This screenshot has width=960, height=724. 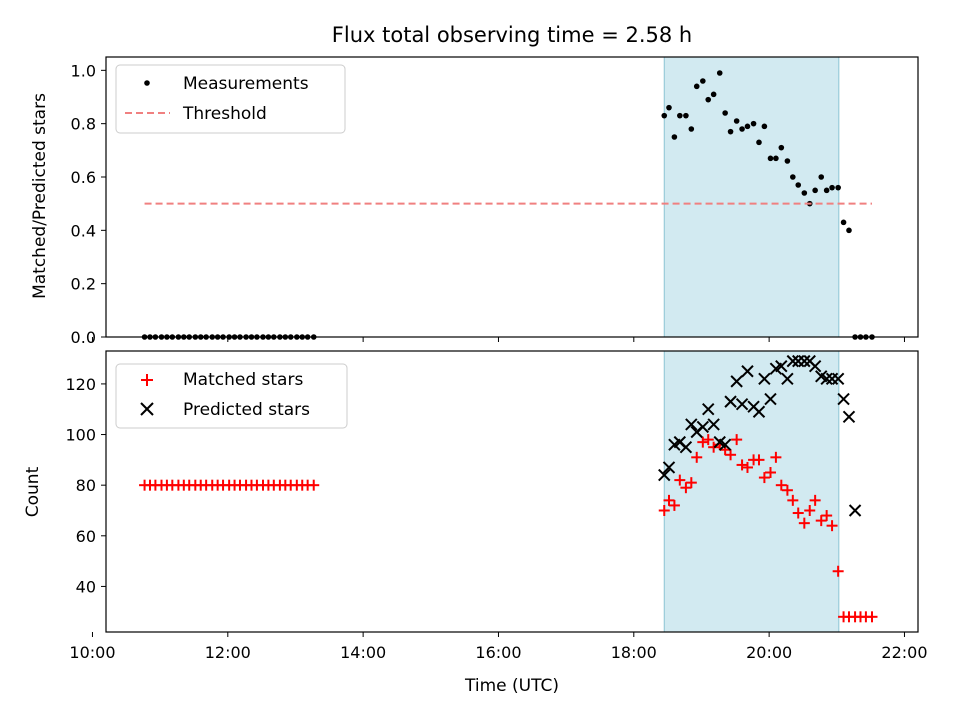 I want to click on bottom-legend: Matched stars Predicted stars, so click(x=231, y=396).